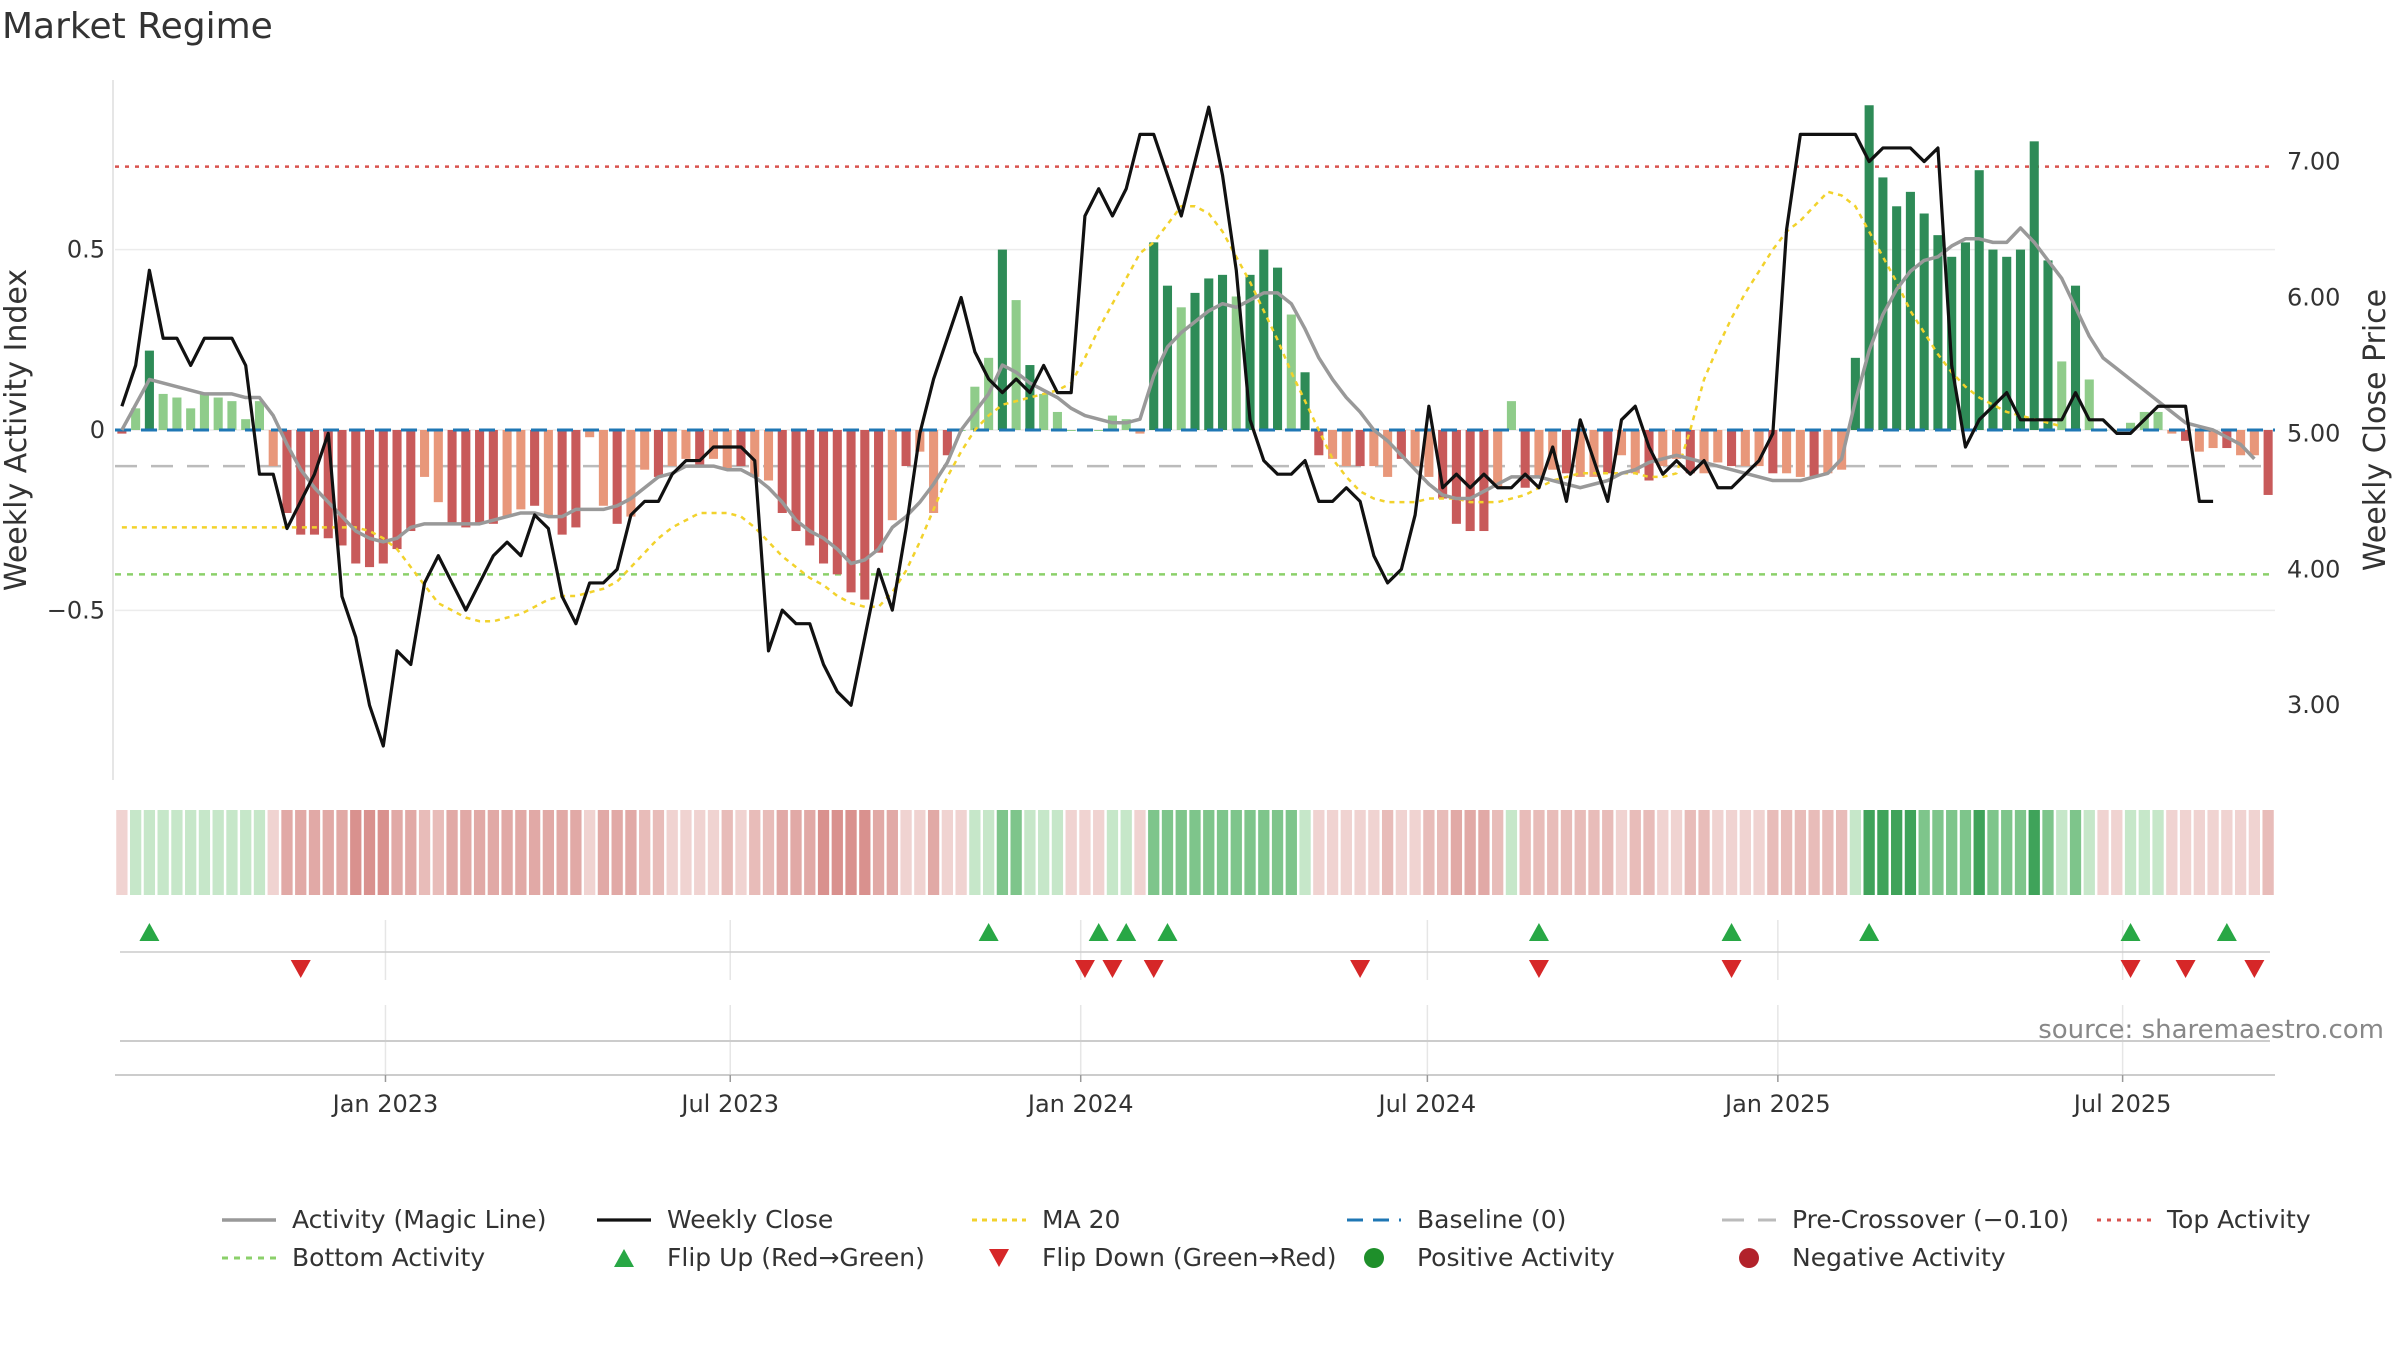 Image resolution: width=2400 pixels, height=1350 pixels. I want to click on y-right-axis-title: Weekly Close Price, so click(2375, 430).